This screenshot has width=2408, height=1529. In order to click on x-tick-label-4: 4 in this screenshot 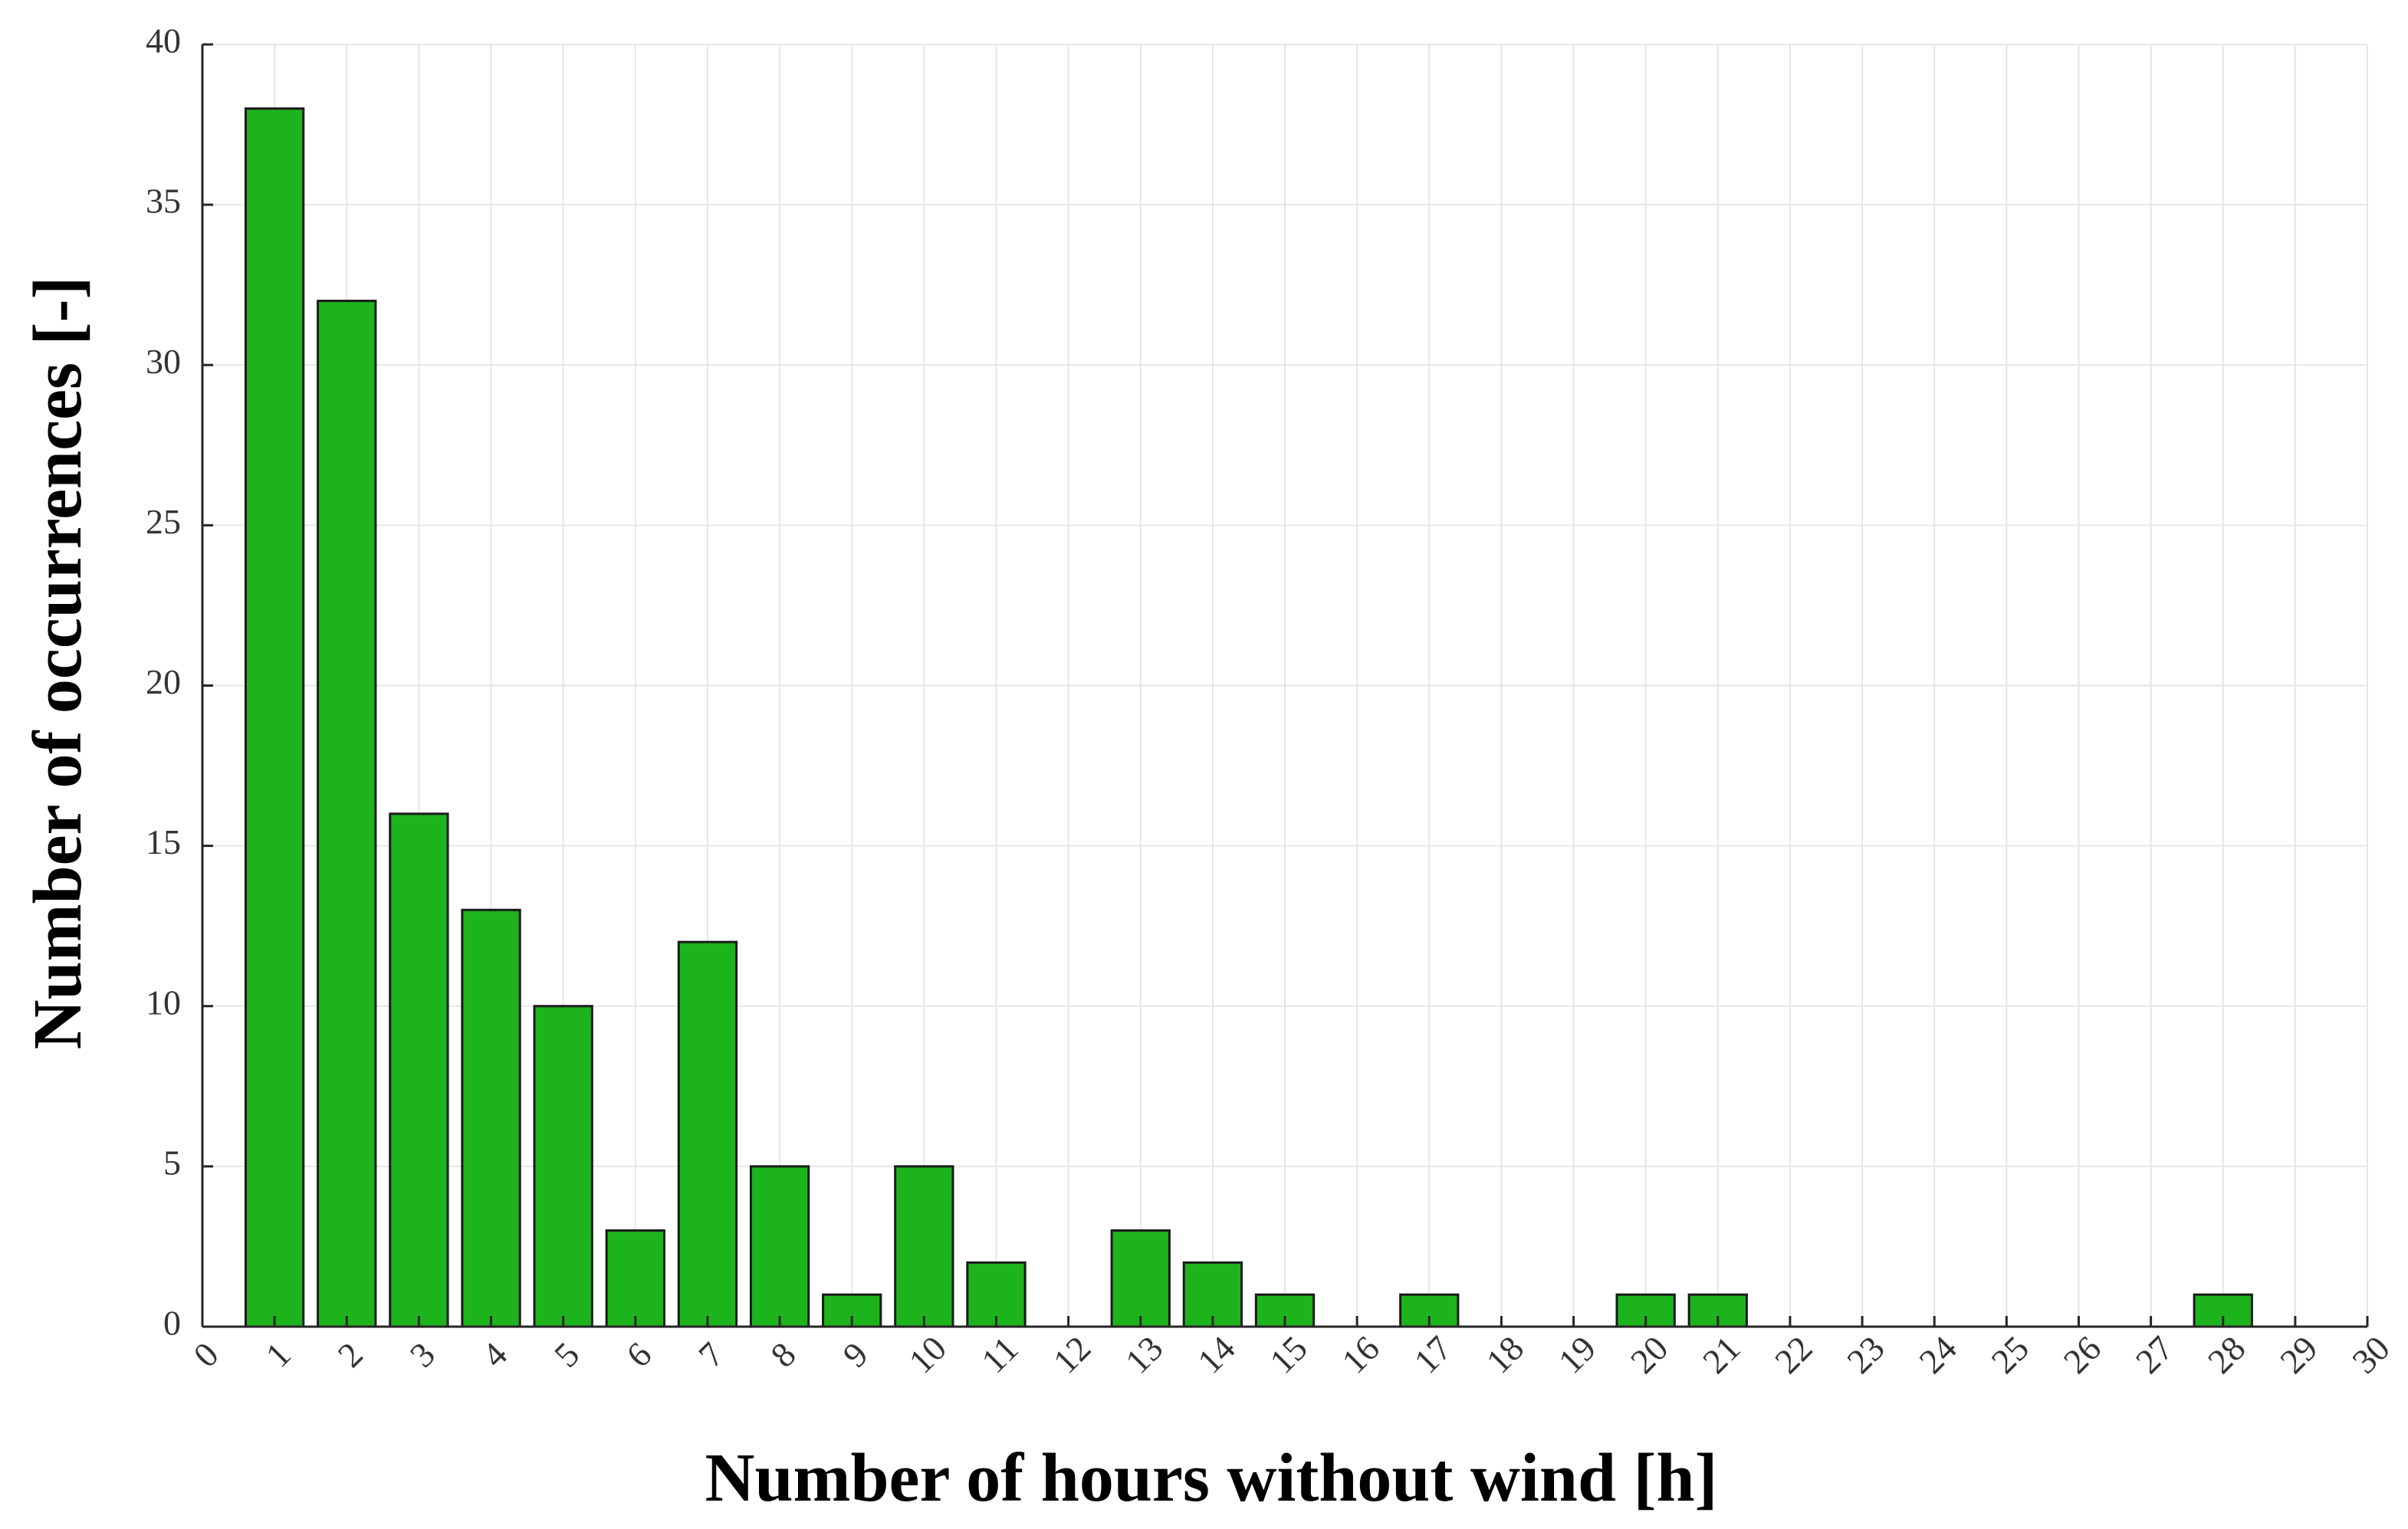, I will do `click(495, 1354)`.